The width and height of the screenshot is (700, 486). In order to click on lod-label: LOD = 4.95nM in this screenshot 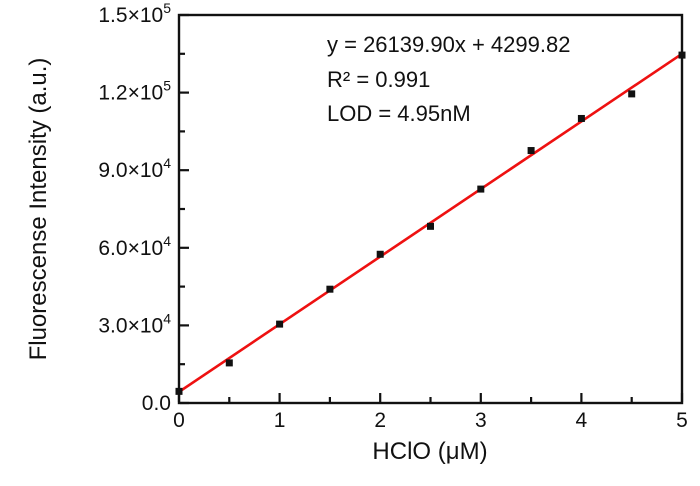, I will do `click(399, 113)`.